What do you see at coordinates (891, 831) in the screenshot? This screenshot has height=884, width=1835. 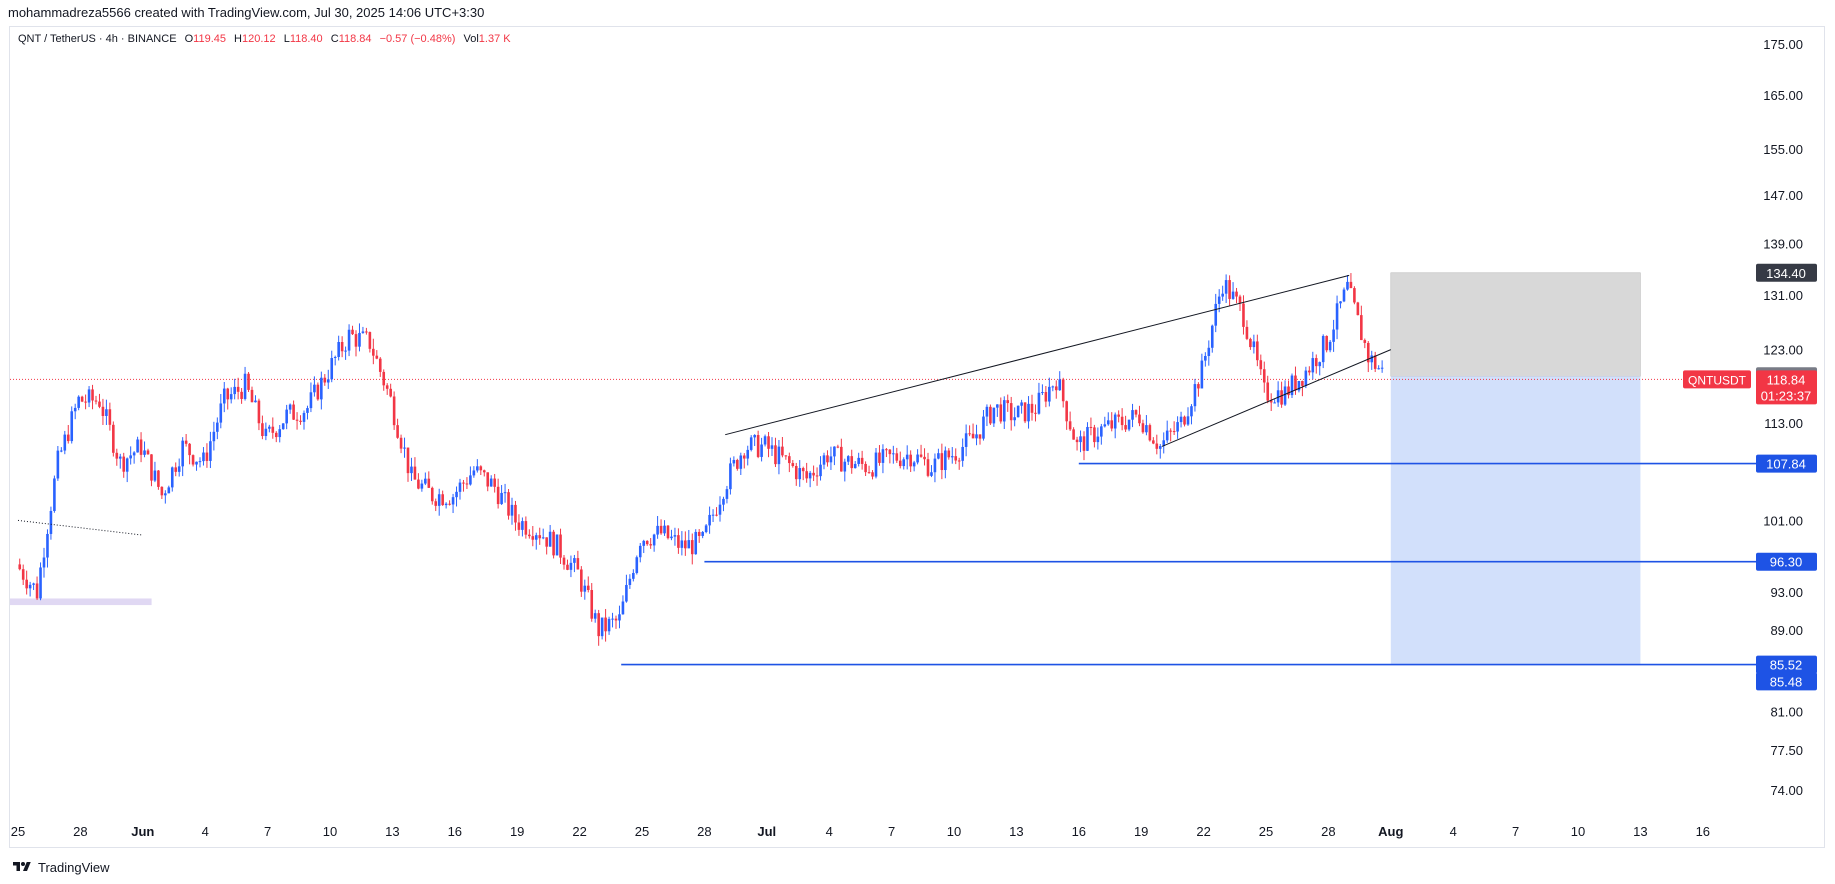 I see `x-axis-label: 7` at bounding box center [891, 831].